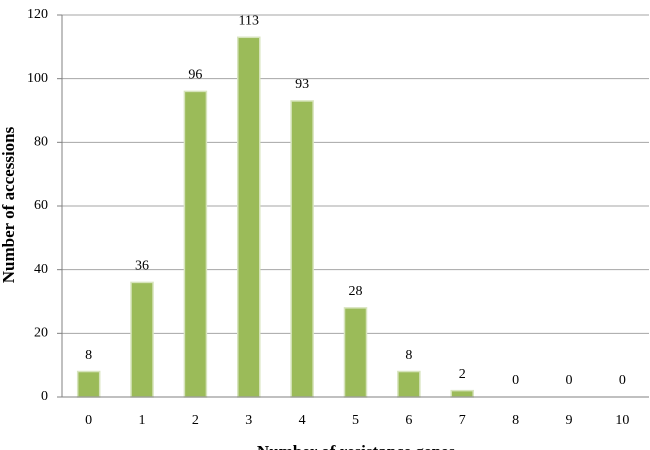 Image resolution: width=650 pixels, height=450 pixels. What do you see at coordinates (41, 205) in the screenshot?
I see `y-tick-label: 60` at bounding box center [41, 205].